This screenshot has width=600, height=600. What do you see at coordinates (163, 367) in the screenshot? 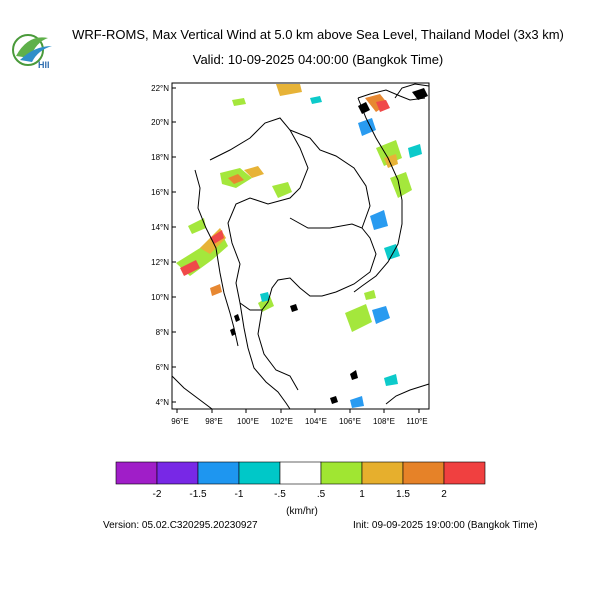
I see `lat-tick-label: 6°N` at bounding box center [163, 367].